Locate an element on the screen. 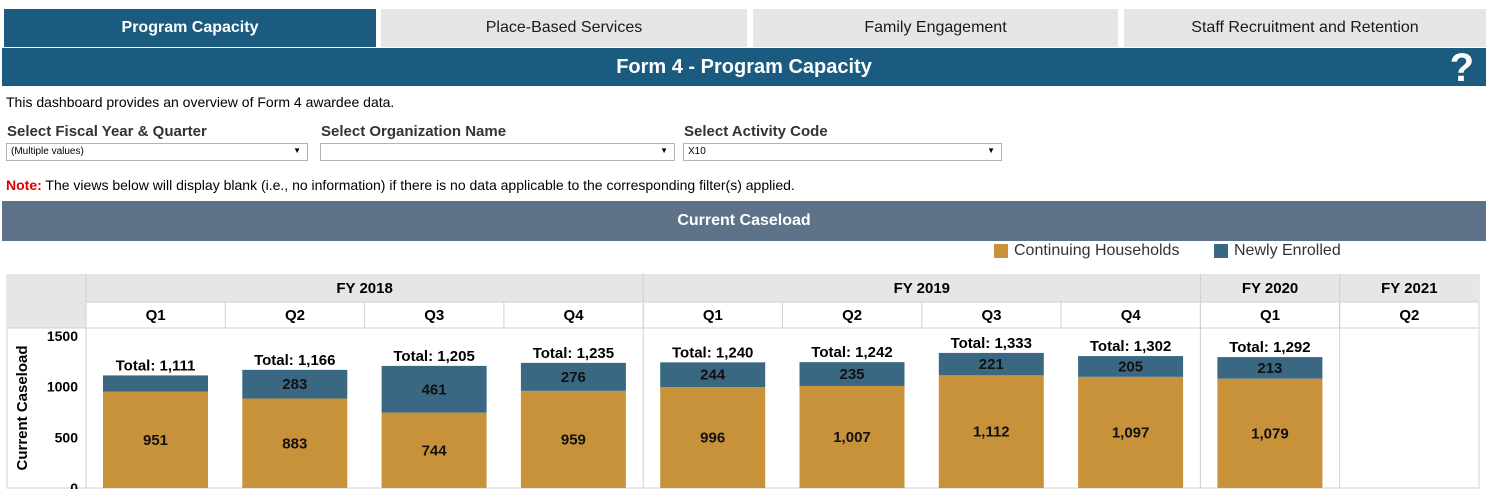 The height and width of the screenshot is (489, 1492). bar-label-continuing: 1,112 is located at coordinates (991, 432).